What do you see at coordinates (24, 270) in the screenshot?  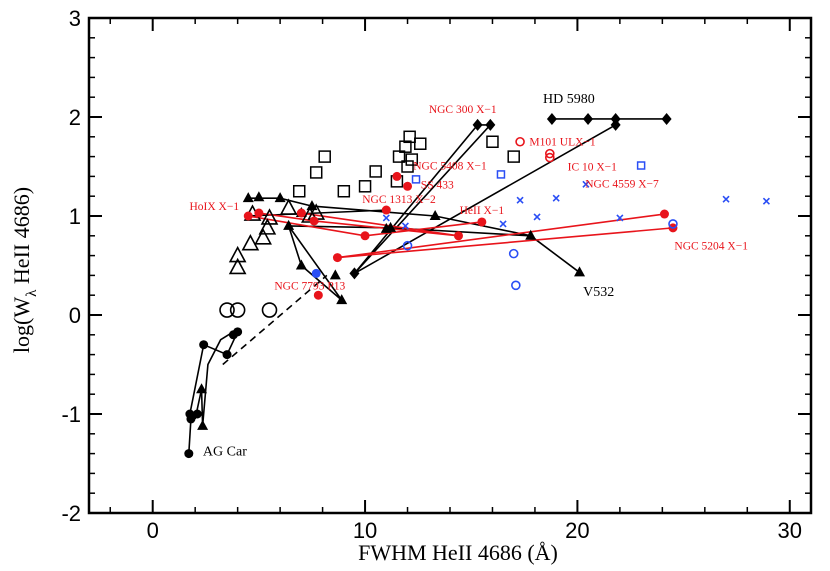 I see `y-axis-title: log(Wλ HeII 4686)` at bounding box center [24, 270].